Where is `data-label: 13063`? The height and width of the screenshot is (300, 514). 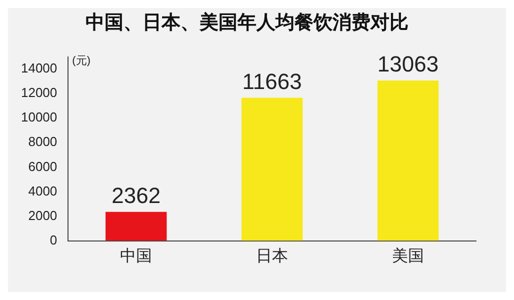 data-label: 13063 is located at coordinates (408, 64).